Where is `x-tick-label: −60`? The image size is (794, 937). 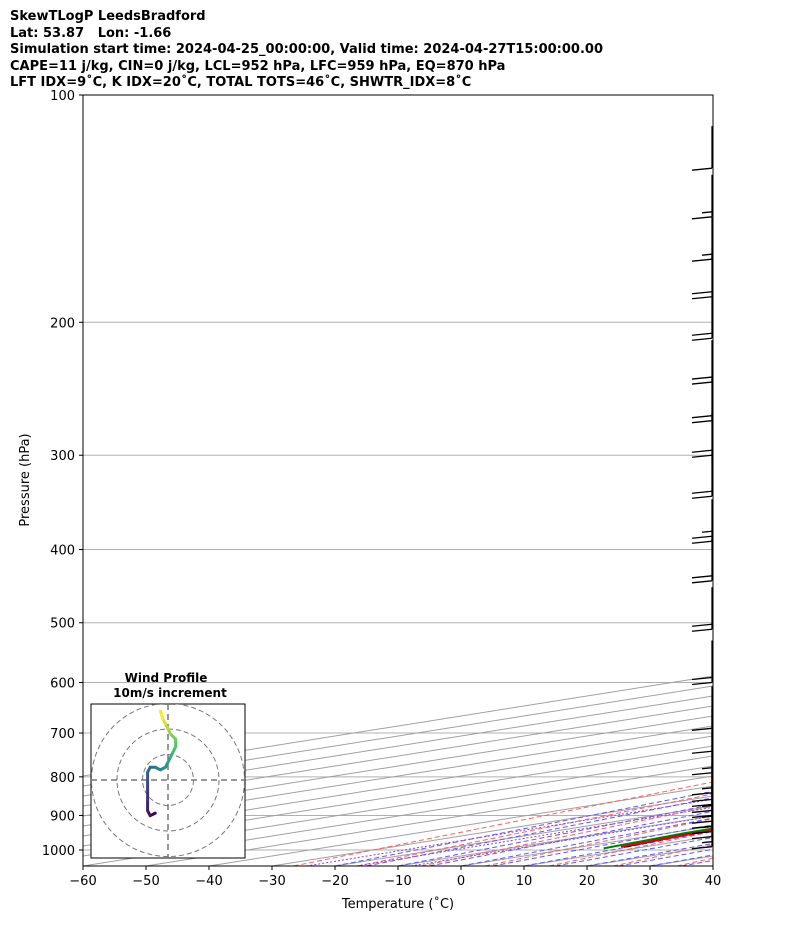 x-tick-label: −60 is located at coordinates (82, 881).